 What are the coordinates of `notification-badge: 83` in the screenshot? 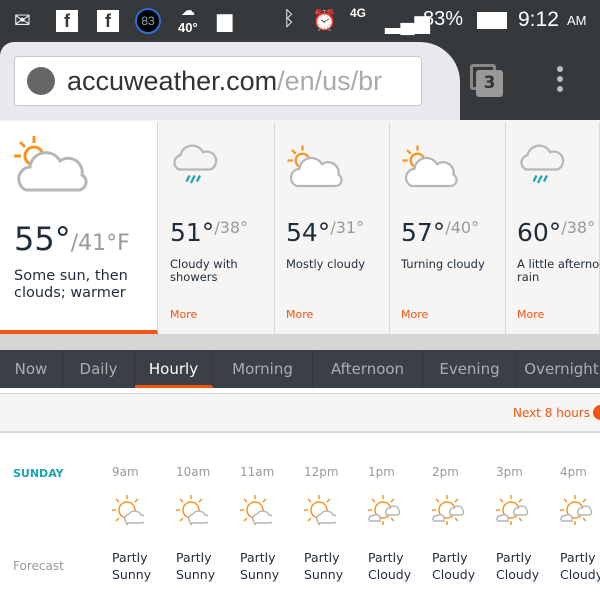 It's located at (148, 21).